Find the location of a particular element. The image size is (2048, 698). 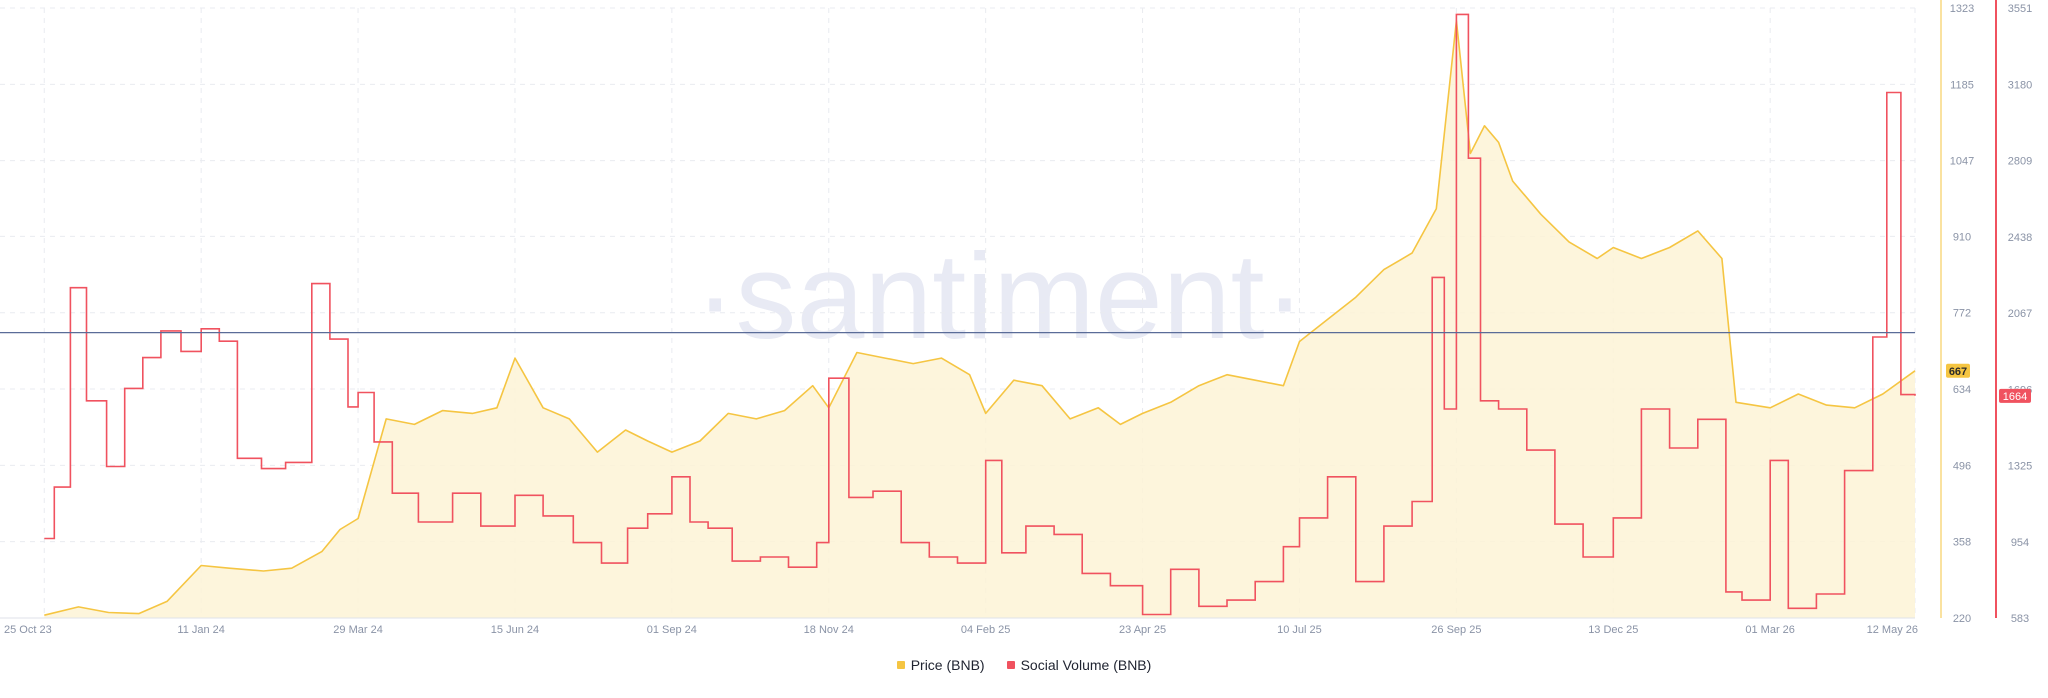

x-tick-label: 26 Sep 25 is located at coordinates (1456, 630).